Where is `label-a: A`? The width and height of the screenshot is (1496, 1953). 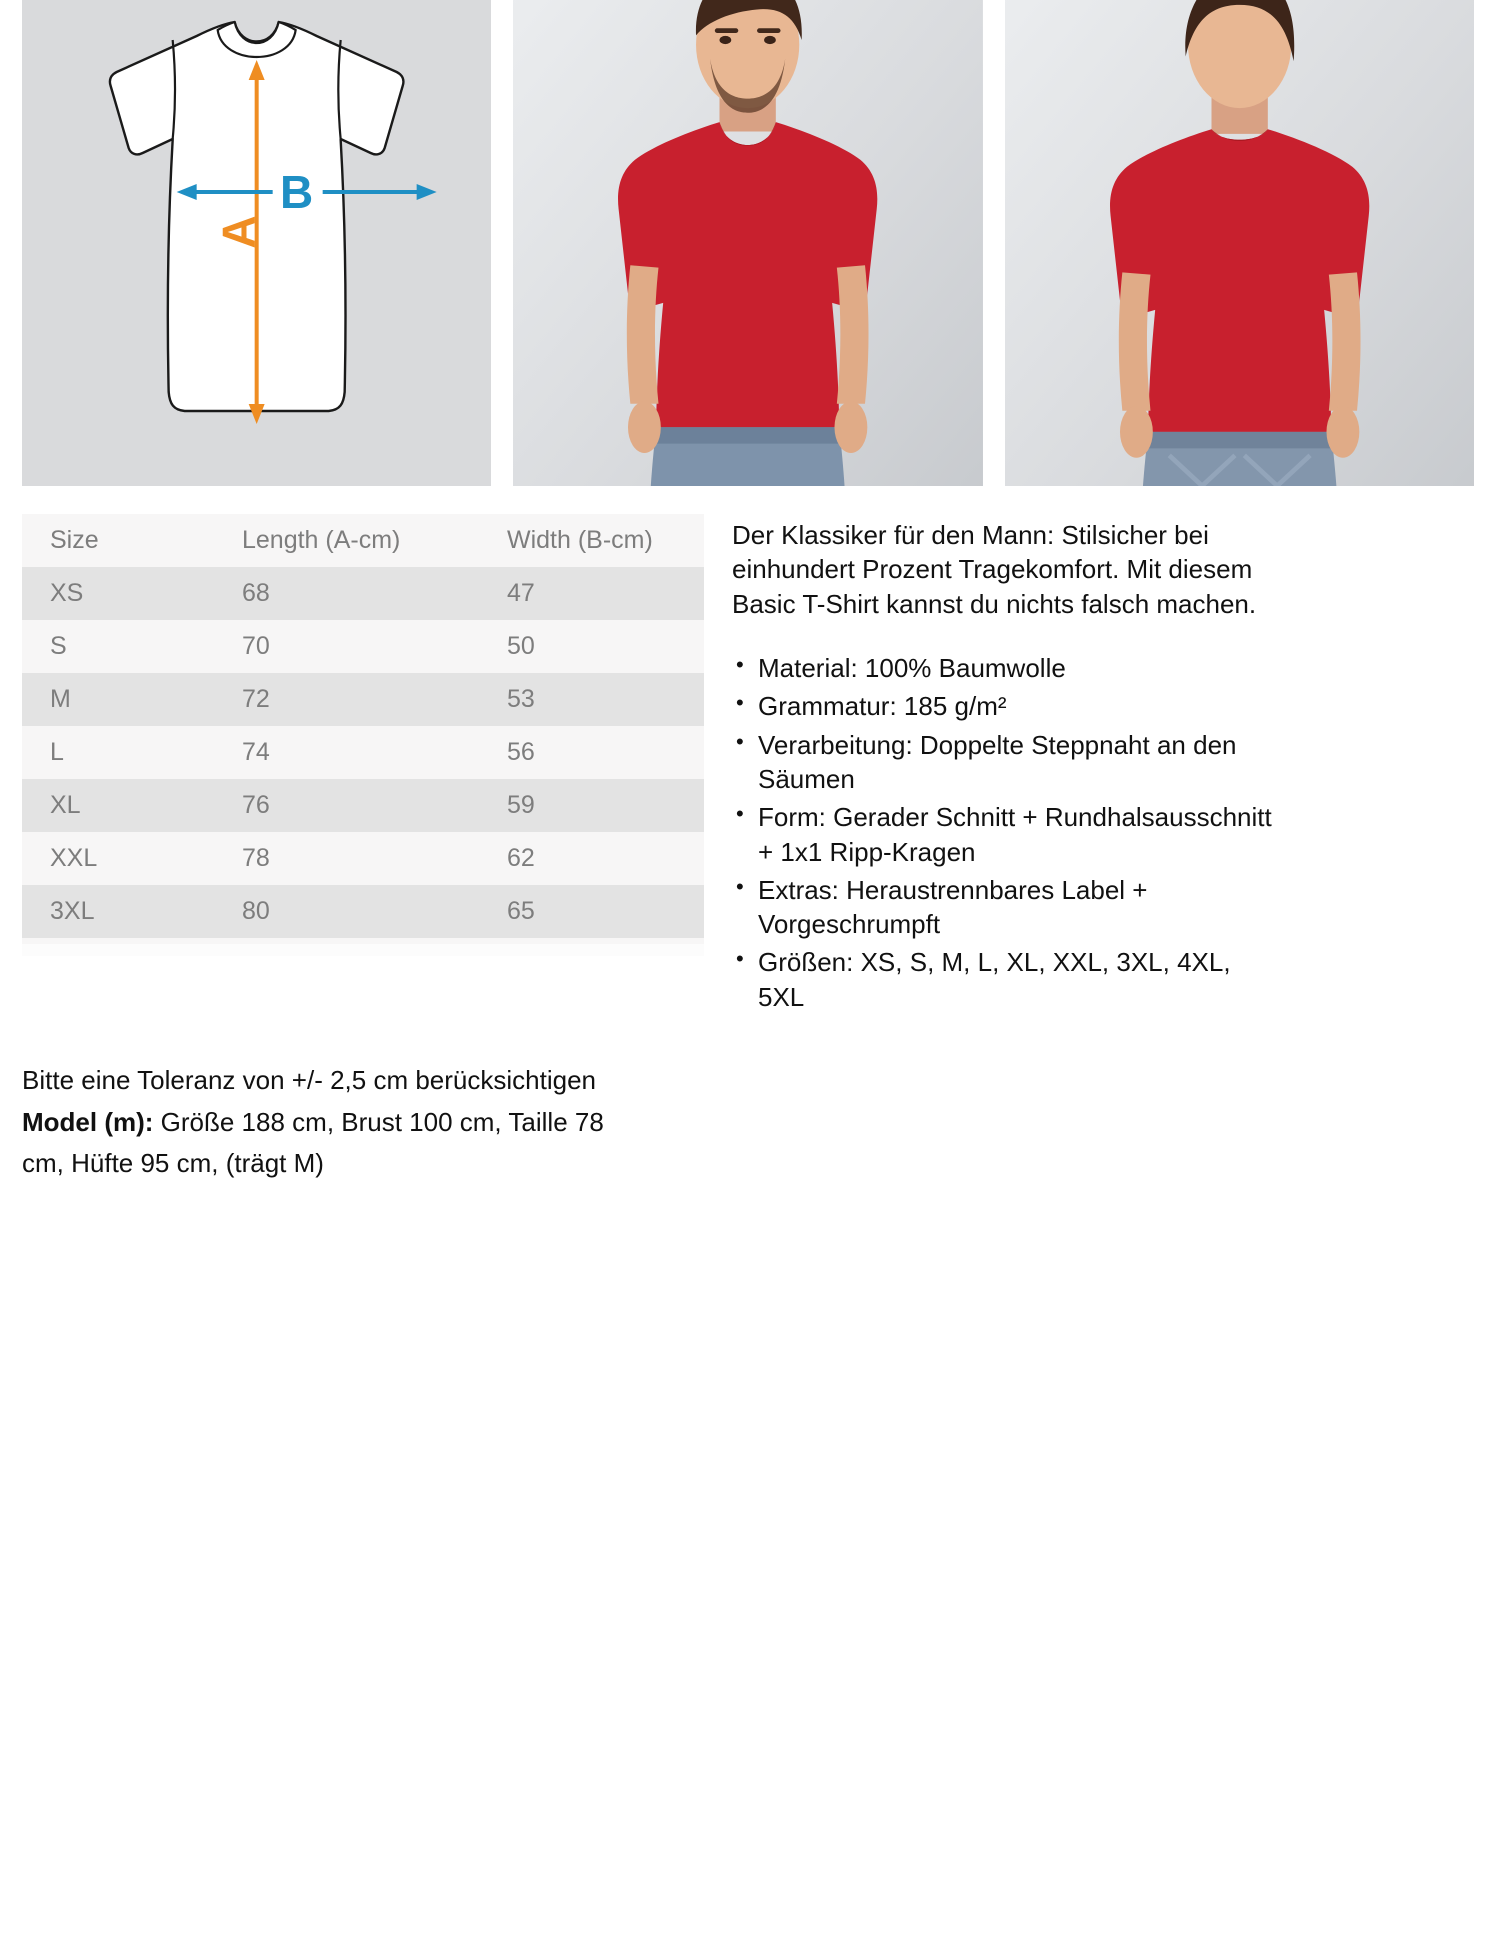 label-a: A is located at coordinates (239, 231).